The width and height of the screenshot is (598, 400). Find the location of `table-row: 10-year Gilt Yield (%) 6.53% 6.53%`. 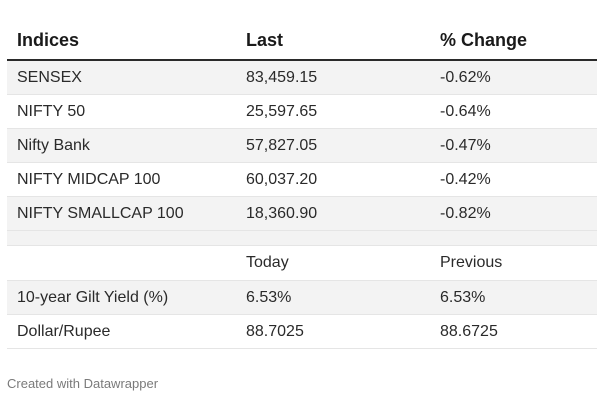

table-row: 10-year Gilt Yield (%) 6.53% 6.53% is located at coordinates (302, 297).